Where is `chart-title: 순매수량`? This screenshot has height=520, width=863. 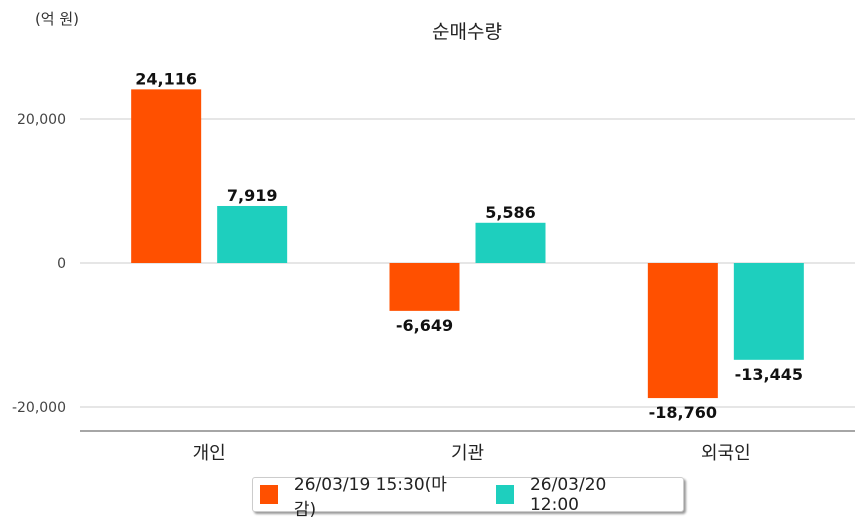
chart-title: 순매수량 is located at coordinates (467, 32).